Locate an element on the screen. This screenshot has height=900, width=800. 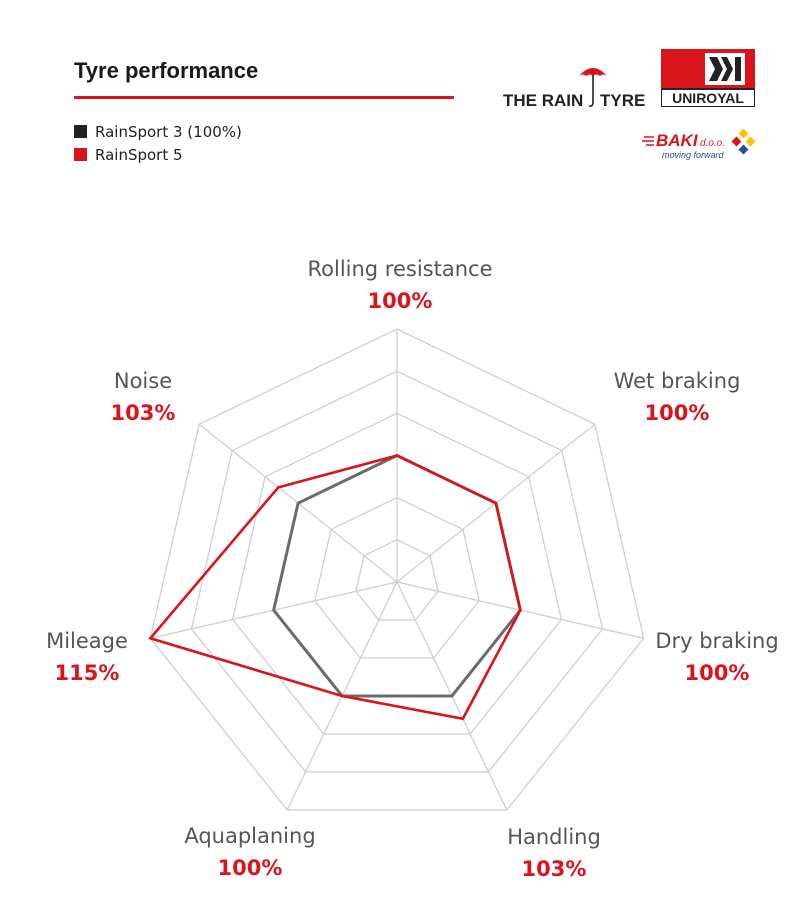
uniroyal-text: UNIROYAL is located at coordinates (708, 98).